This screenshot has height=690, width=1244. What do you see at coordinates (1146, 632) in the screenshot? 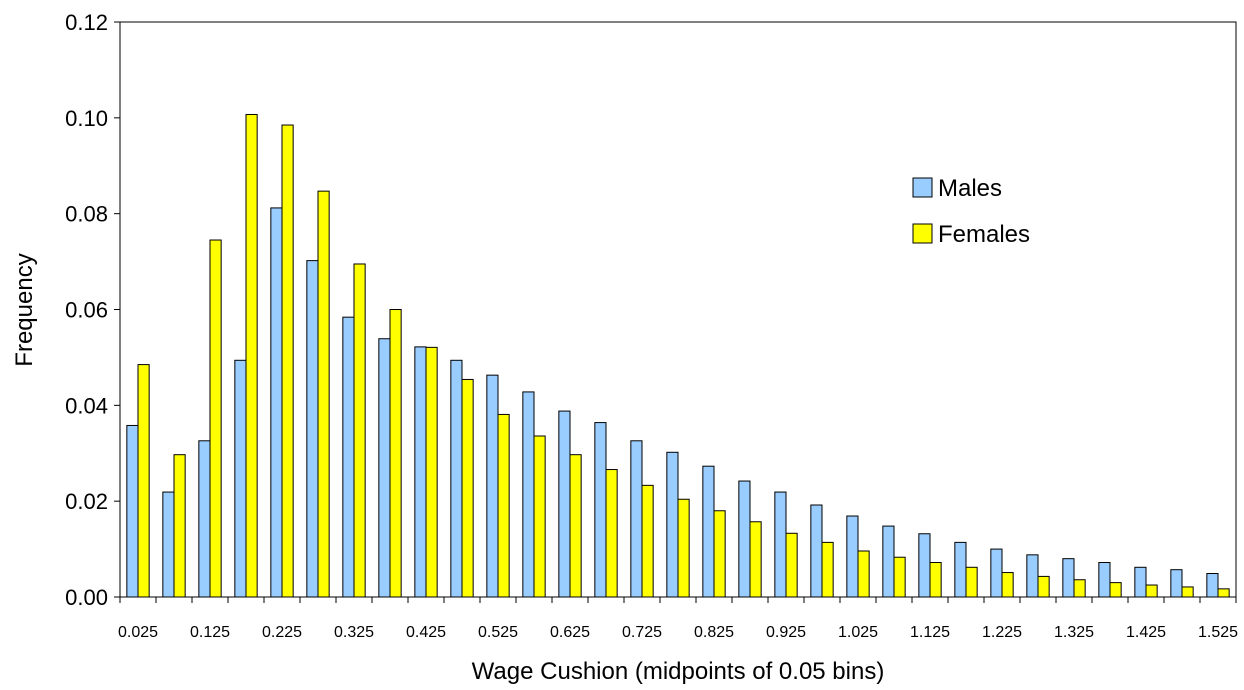
I see `x-tick-label: 1.425` at bounding box center [1146, 632].